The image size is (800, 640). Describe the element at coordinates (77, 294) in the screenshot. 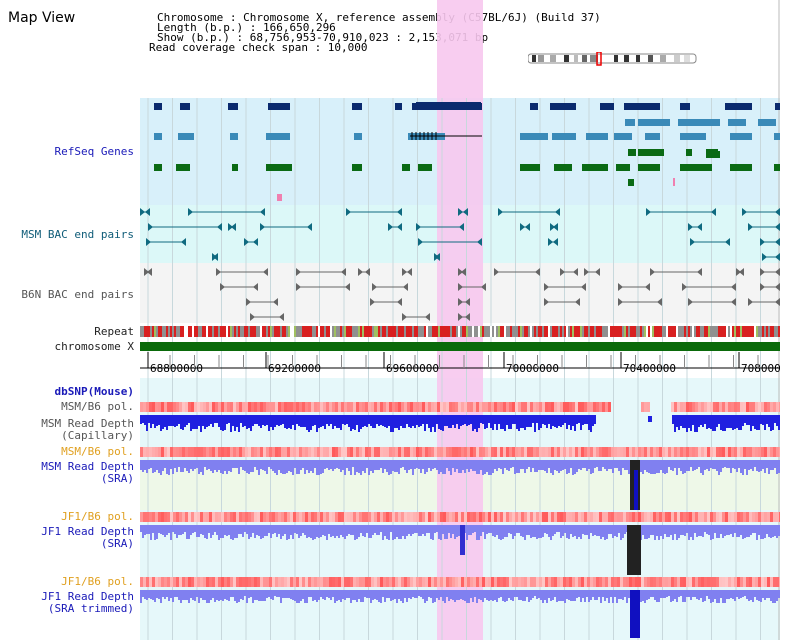

I see `track-label-b6n-bac: B6N BAC end pairs` at that location.